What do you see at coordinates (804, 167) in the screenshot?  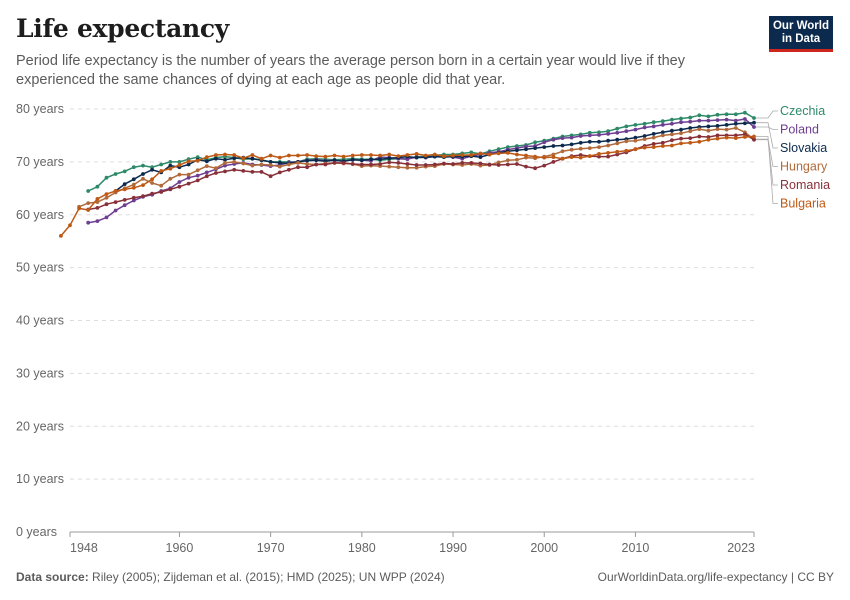 I see `legend-label-hungary: Hungary` at bounding box center [804, 167].